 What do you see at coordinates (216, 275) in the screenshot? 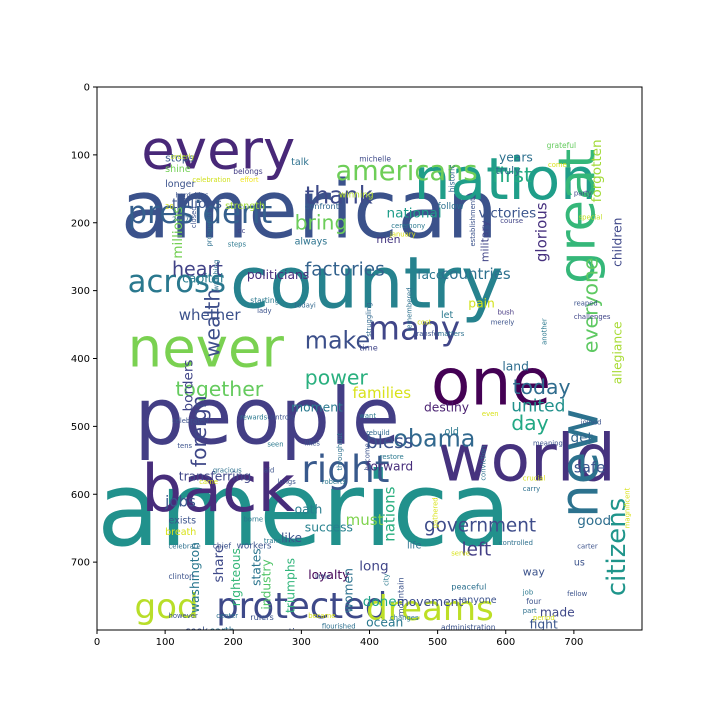
I see `word-watching: watching` at bounding box center [216, 275].